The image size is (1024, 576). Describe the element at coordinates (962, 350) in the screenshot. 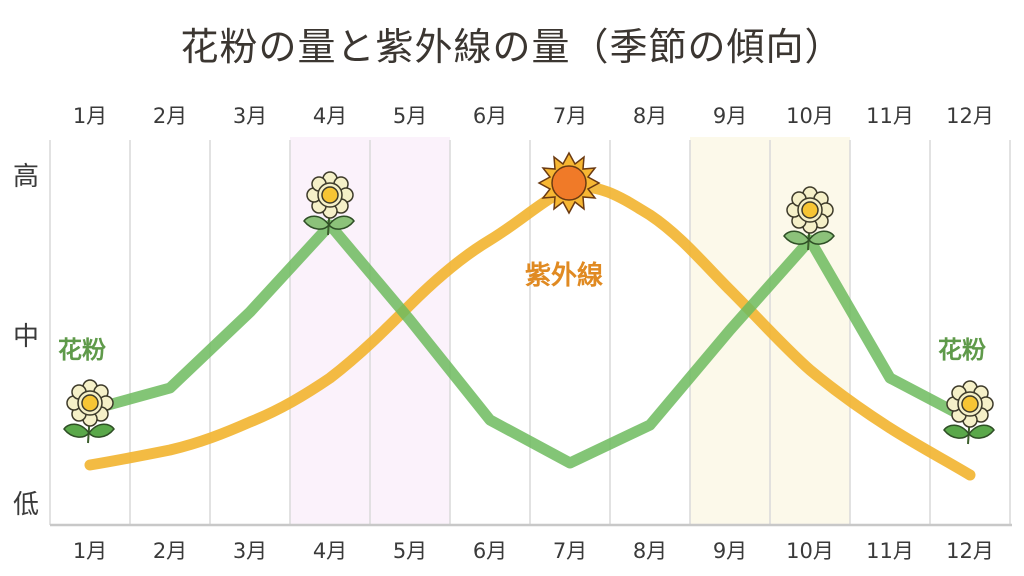

I see `pollen-label-right: 花粉` at that location.